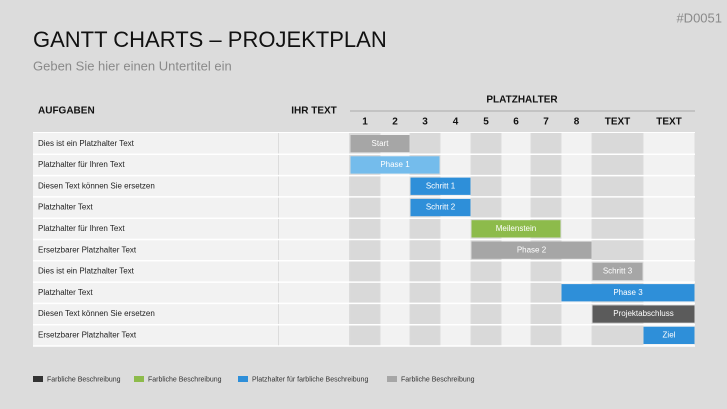 This screenshot has width=727, height=409. Describe the element at coordinates (365, 122) in the screenshot. I see `column-label: 1` at that location.